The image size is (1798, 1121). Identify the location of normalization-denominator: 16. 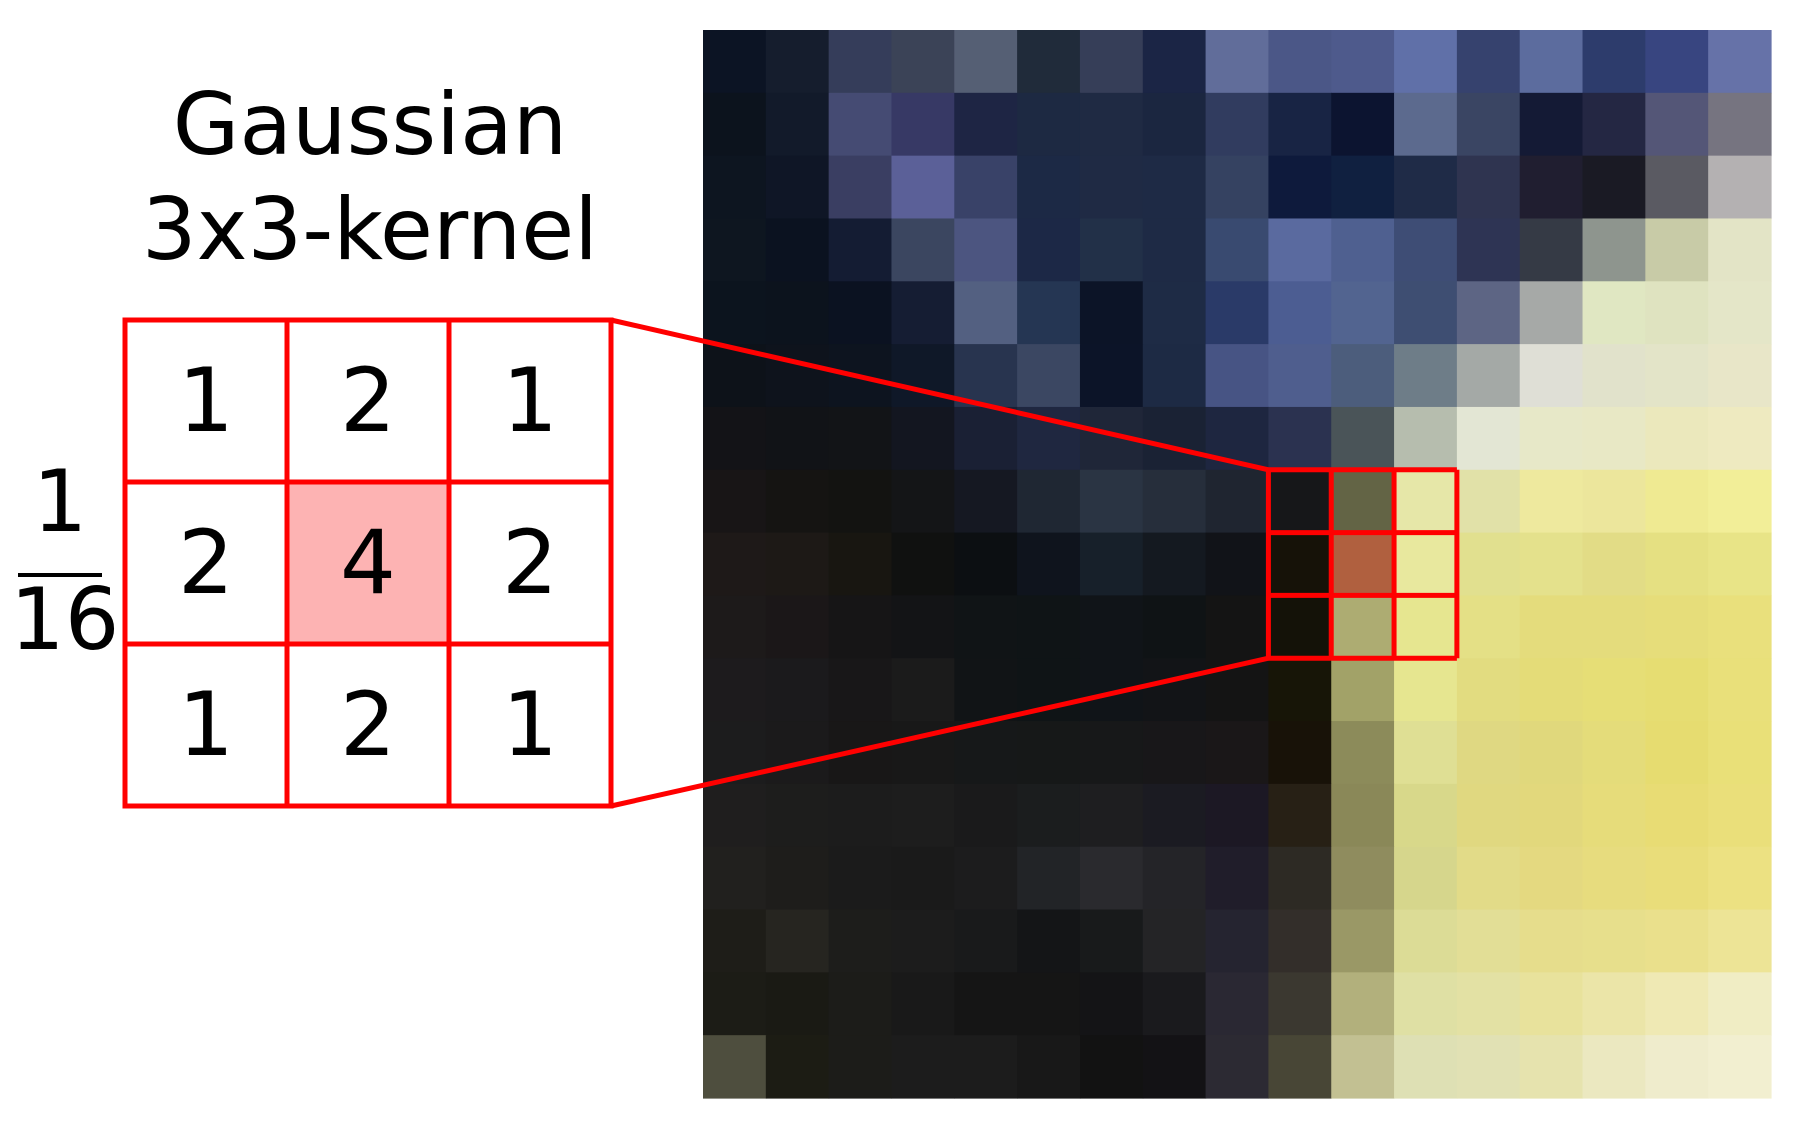
(65, 620).